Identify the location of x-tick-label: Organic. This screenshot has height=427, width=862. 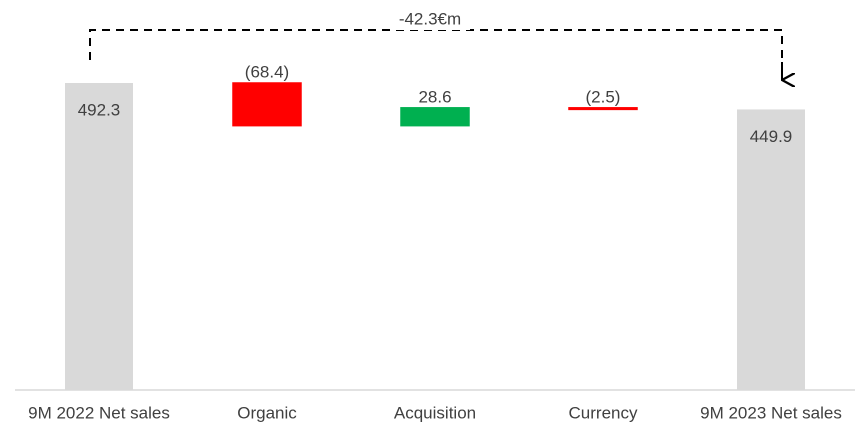
(267, 412).